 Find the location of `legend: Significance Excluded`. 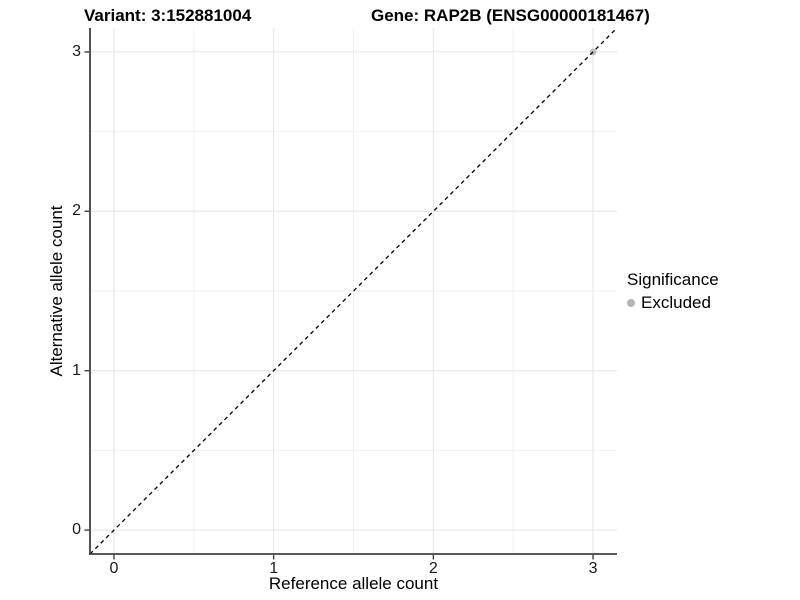

legend: Significance Excluded is located at coordinates (673, 291).